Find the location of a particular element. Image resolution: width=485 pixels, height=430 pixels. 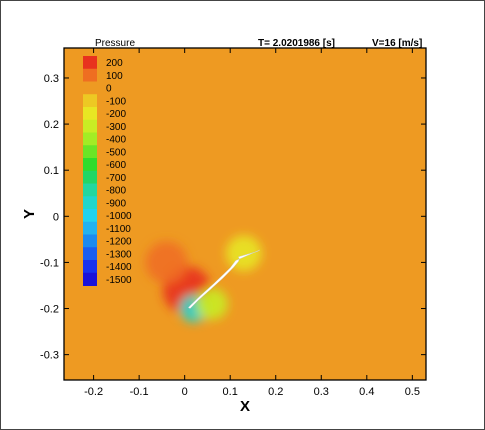

colorbar-label: -200 is located at coordinates (116, 114).